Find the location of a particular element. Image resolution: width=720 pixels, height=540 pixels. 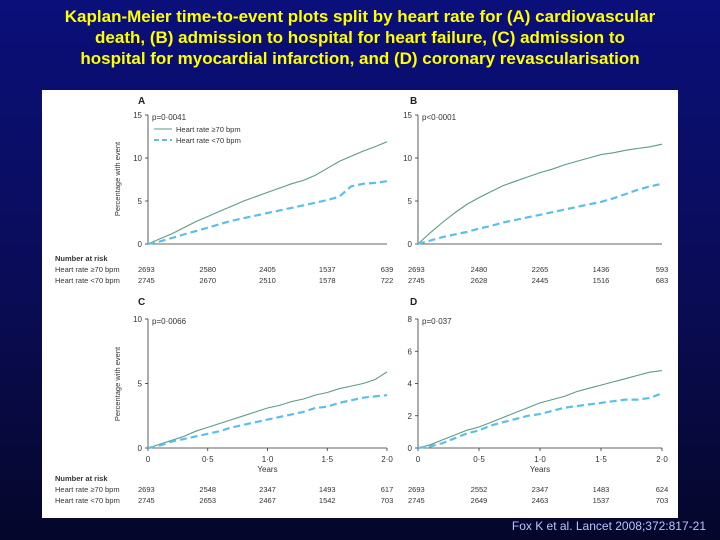

panel-label: A is located at coordinates (141, 101).